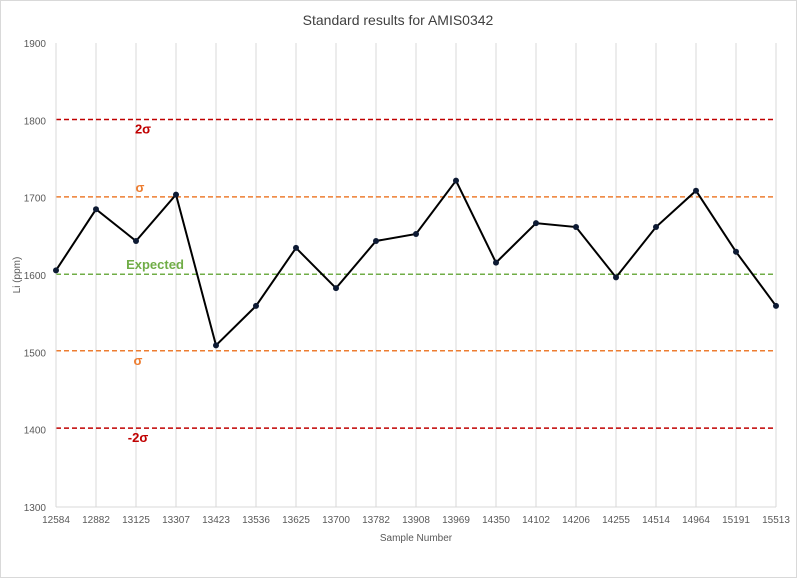 Image resolution: width=797 pixels, height=578 pixels. Describe the element at coordinates (35, 199) in the screenshot. I see `y-tick-label: 1700` at that location.